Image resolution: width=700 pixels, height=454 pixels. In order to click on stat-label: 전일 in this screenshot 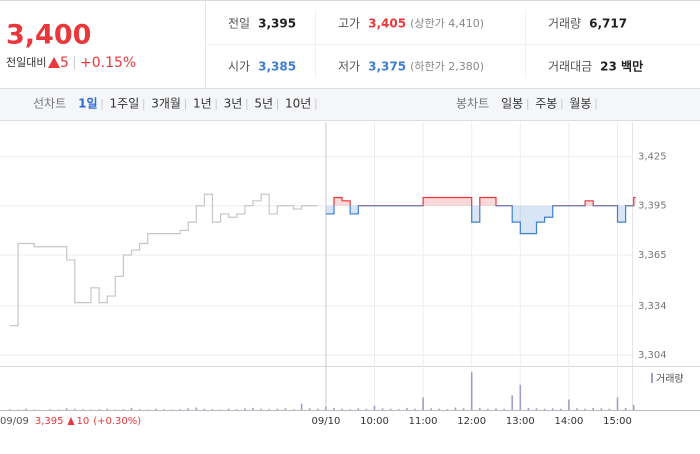, I will do `click(239, 24)`.